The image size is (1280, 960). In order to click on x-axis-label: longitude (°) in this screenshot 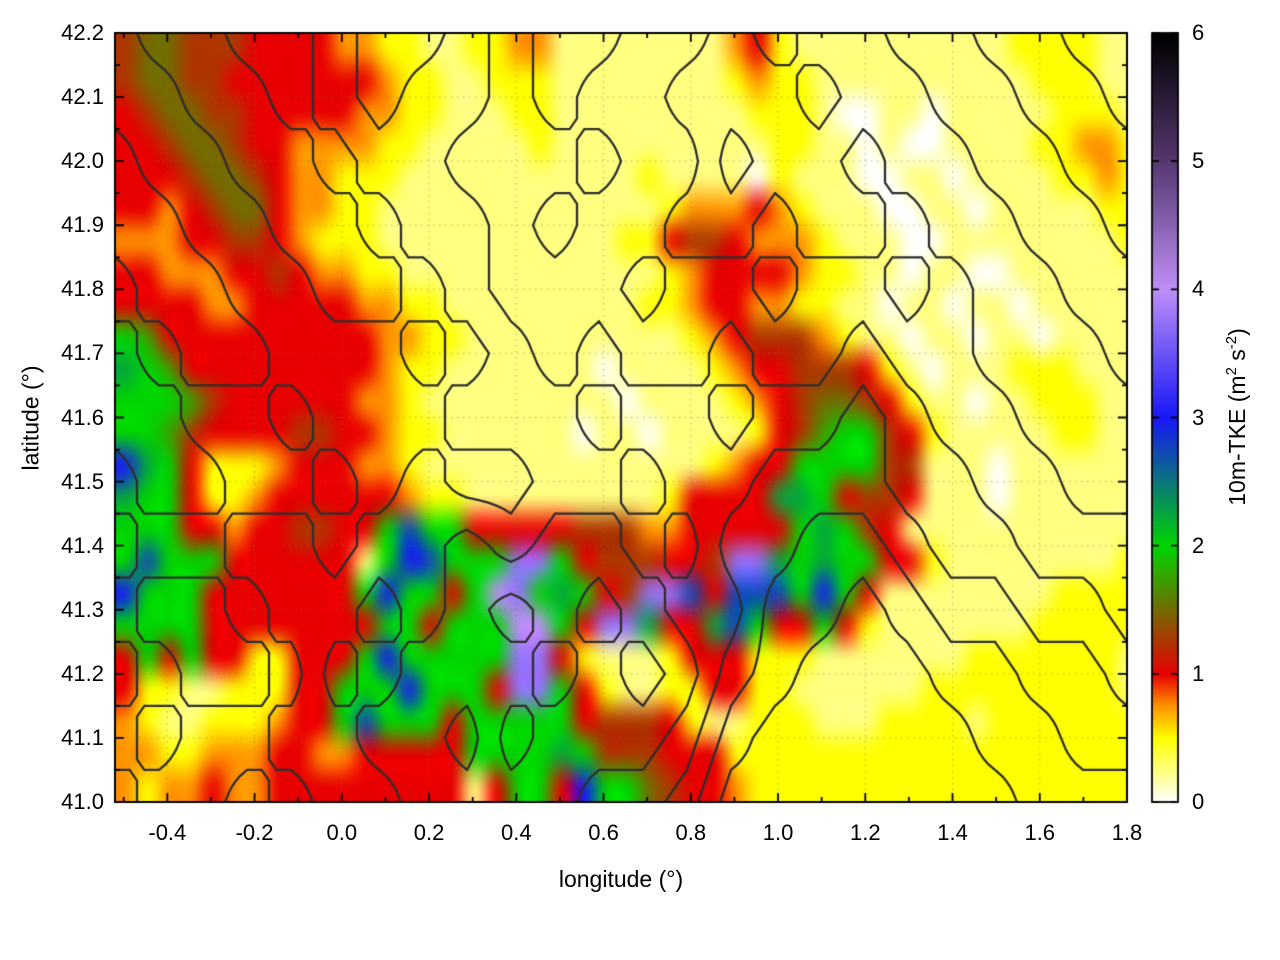, I will do `click(621, 879)`.